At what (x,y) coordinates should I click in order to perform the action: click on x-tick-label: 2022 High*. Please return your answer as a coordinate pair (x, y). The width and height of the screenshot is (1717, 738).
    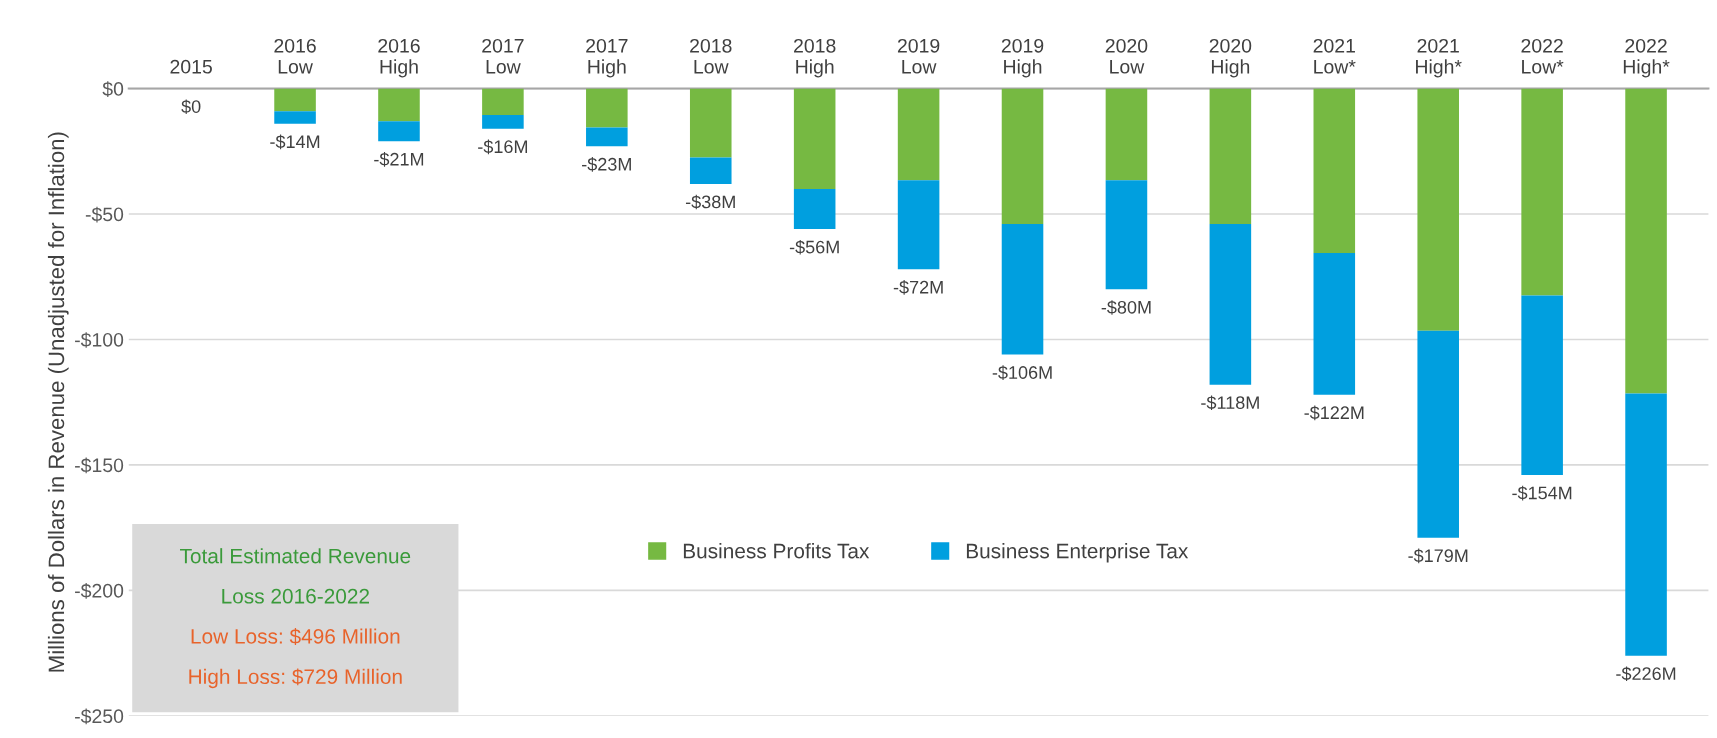
    Looking at the image, I should click on (1646, 58).